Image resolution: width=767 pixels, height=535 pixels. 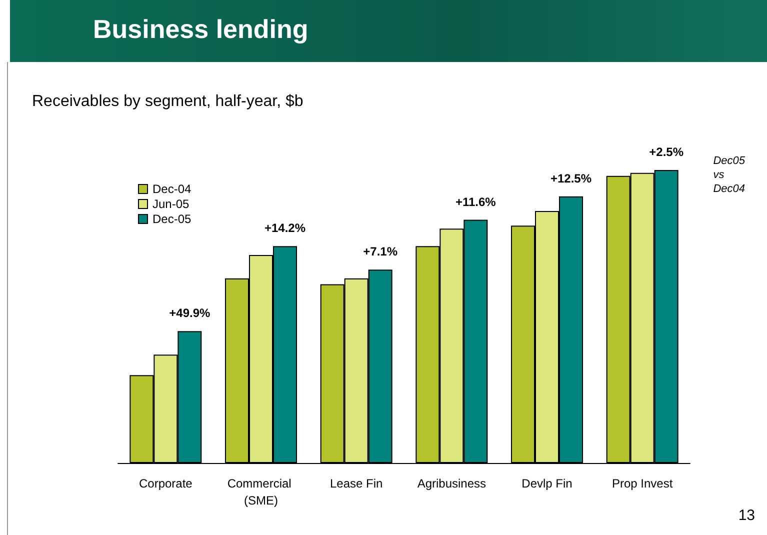 What do you see at coordinates (165, 483) in the screenshot?
I see `x-tick-label: Corporate` at bounding box center [165, 483].